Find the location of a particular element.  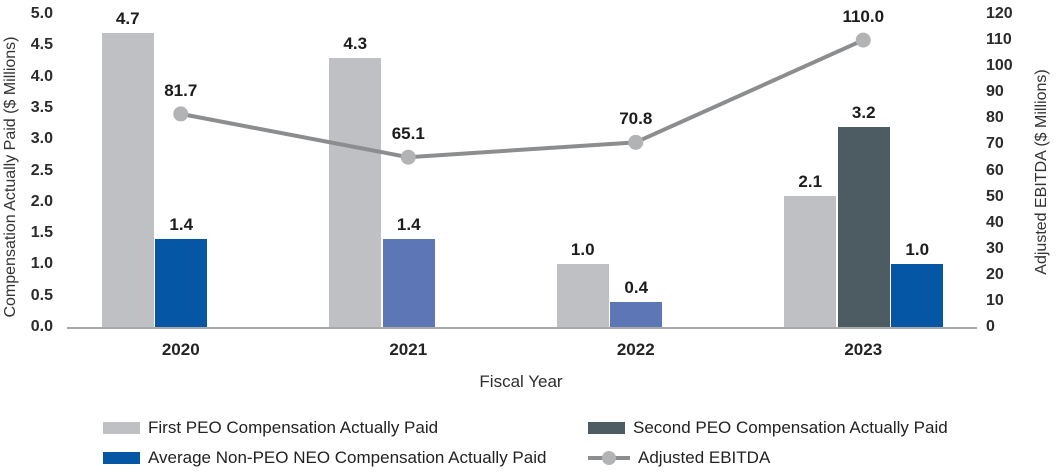

right-axis-tick-label: 20 is located at coordinates (995, 274).